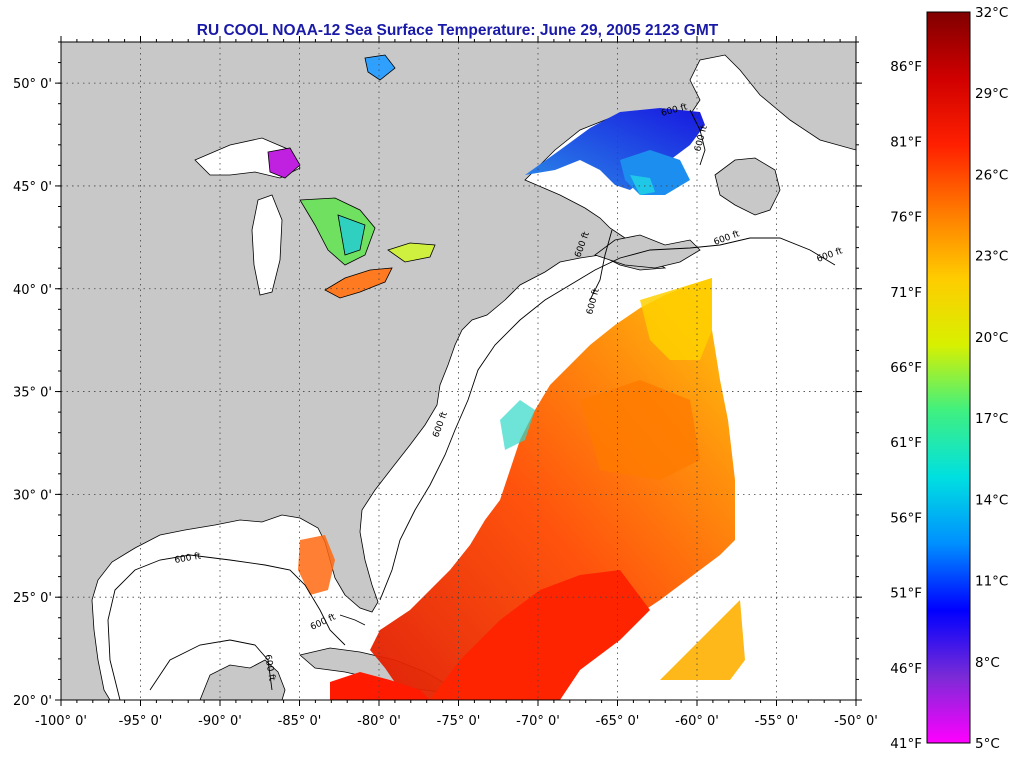 This screenshot has height=761, width=1016. What do you see at coordinates (991, 13) in the screenshot?
I see `colorbar-celsius-label: 32°C` at bounding box center [991, 13].